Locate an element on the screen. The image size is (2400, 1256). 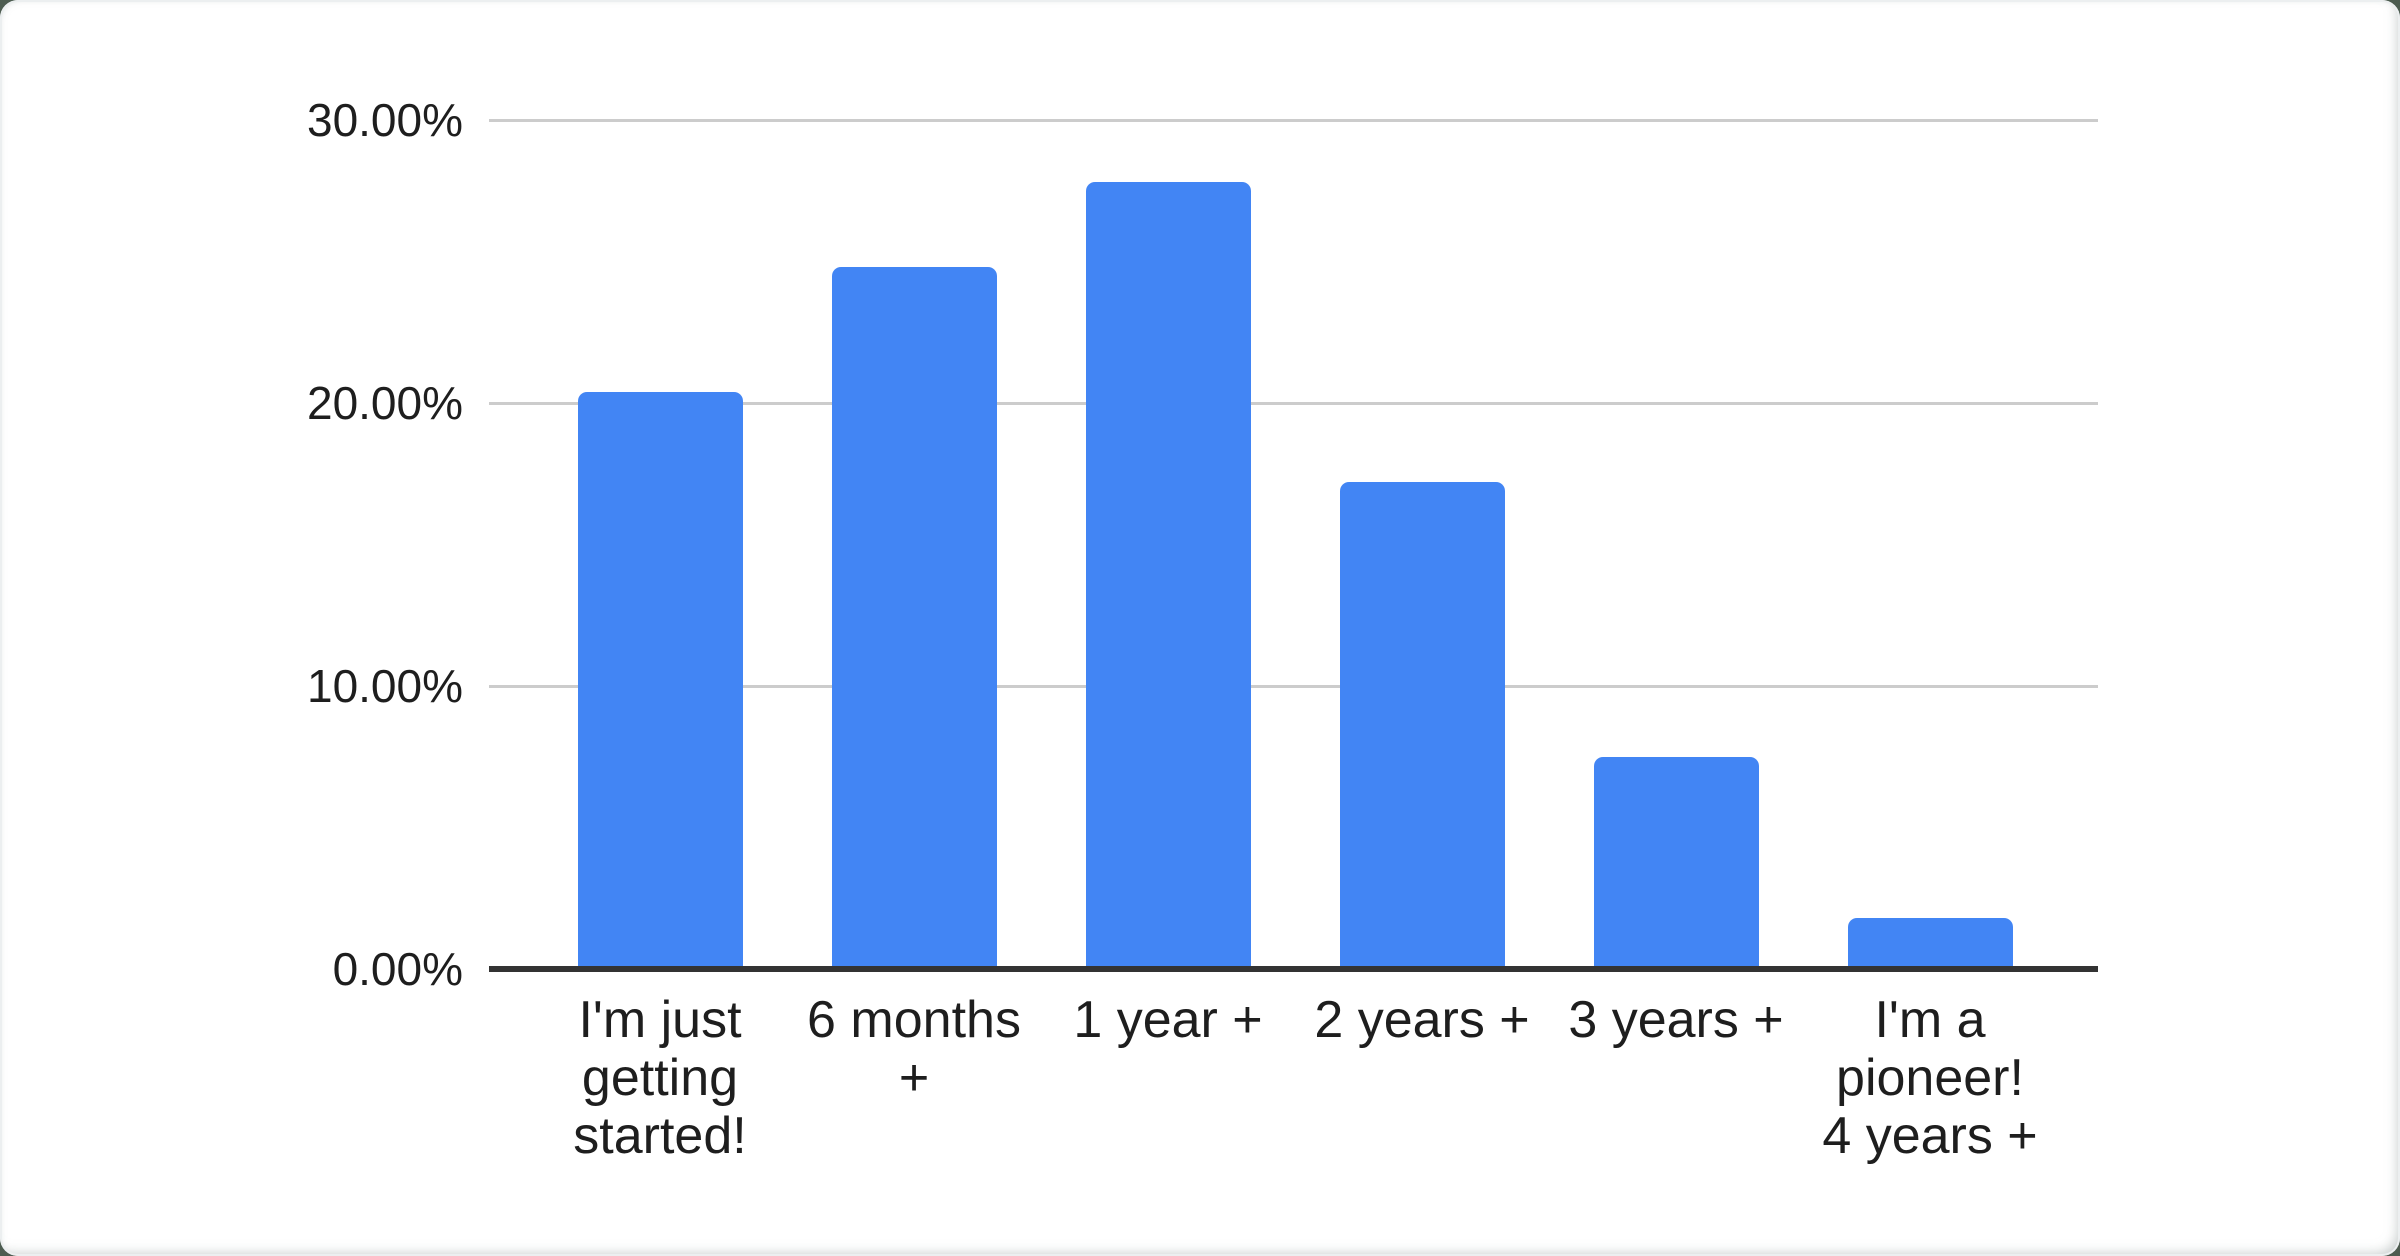
x-axis-line is located at coordinates (1293, 969).